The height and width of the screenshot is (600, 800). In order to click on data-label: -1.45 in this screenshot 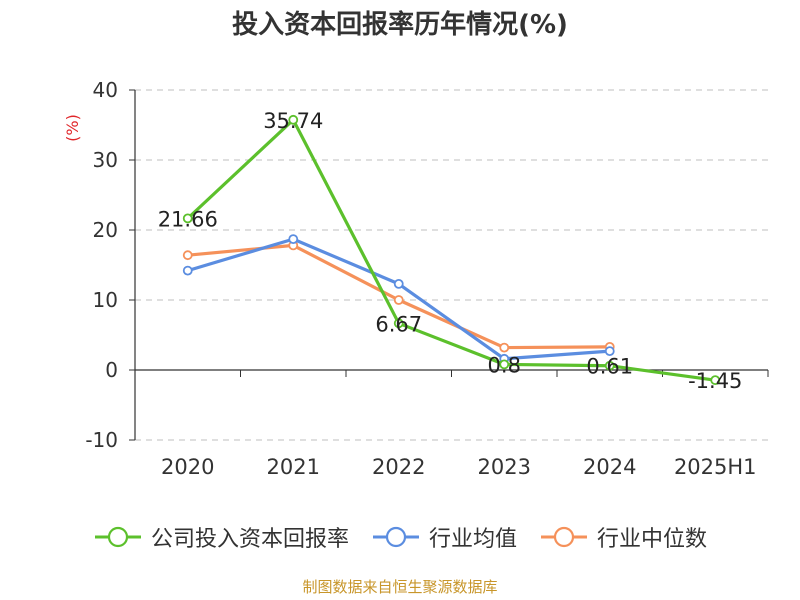, I will do `click(715, 381)`.